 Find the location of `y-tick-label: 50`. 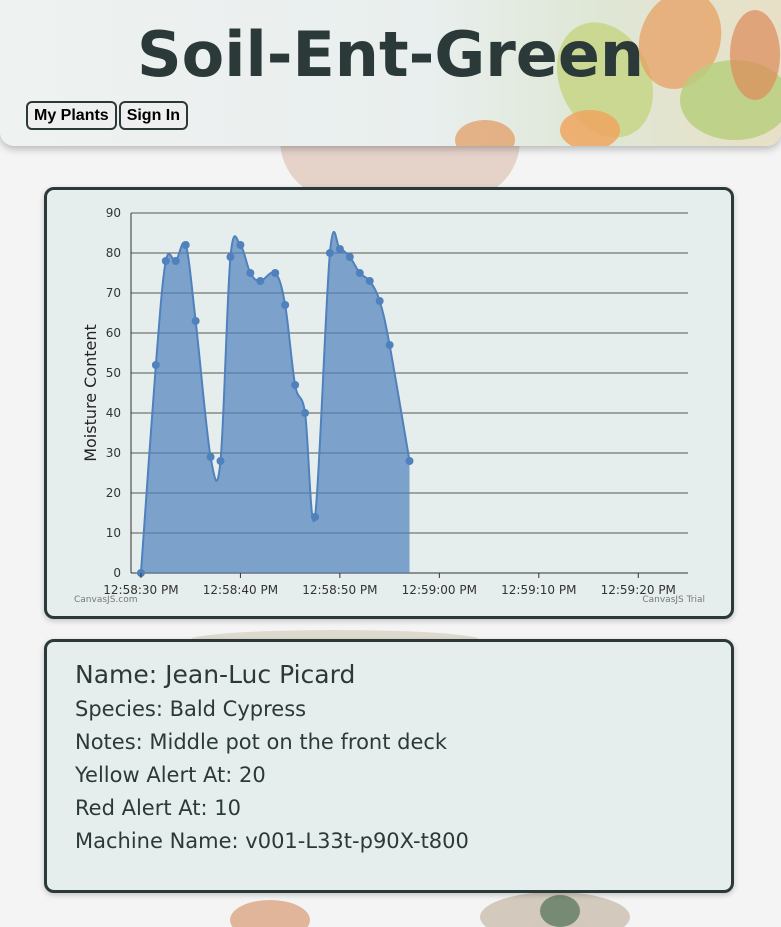

y-tick-label: 50 is located at coordinates (113, 373).